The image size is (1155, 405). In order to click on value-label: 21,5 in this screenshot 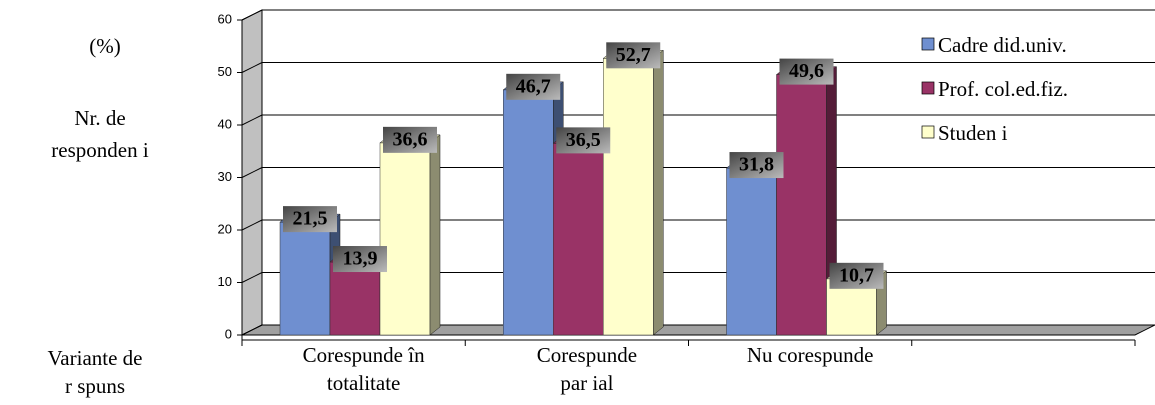, I will do `click(310, 219)`.